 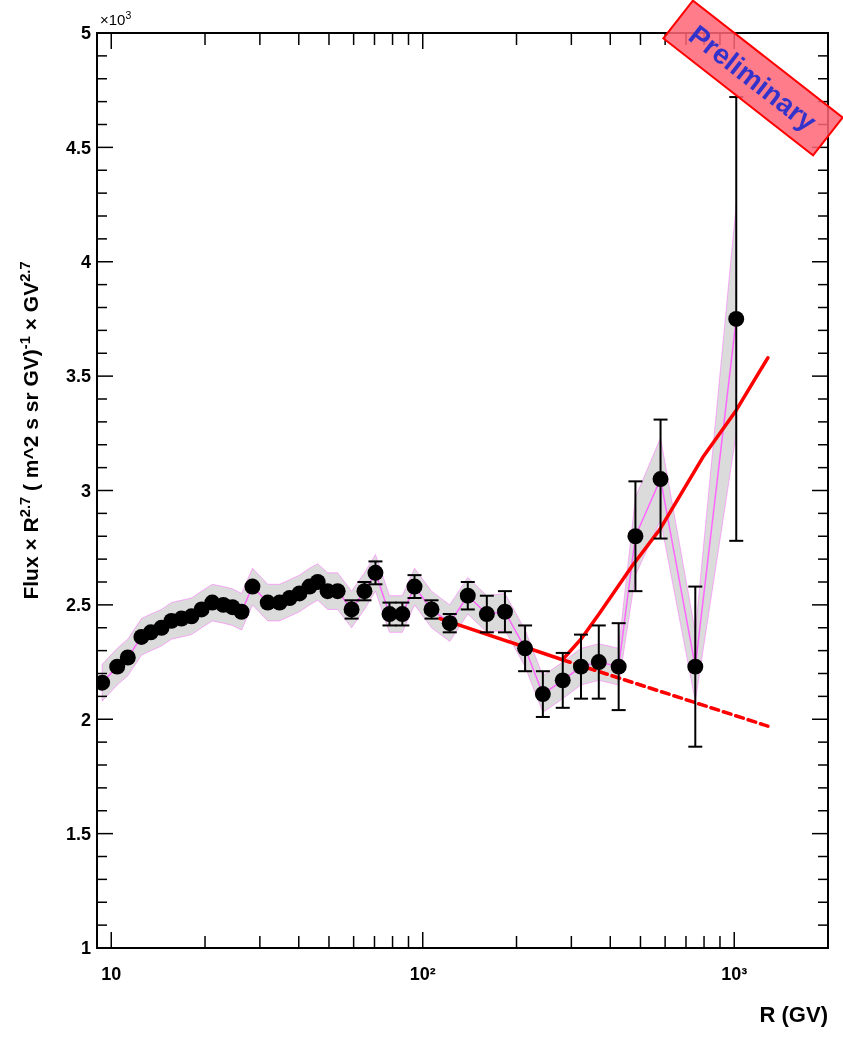 I want to click on text: ×10$^{3}$, so click(x=116, y=18).